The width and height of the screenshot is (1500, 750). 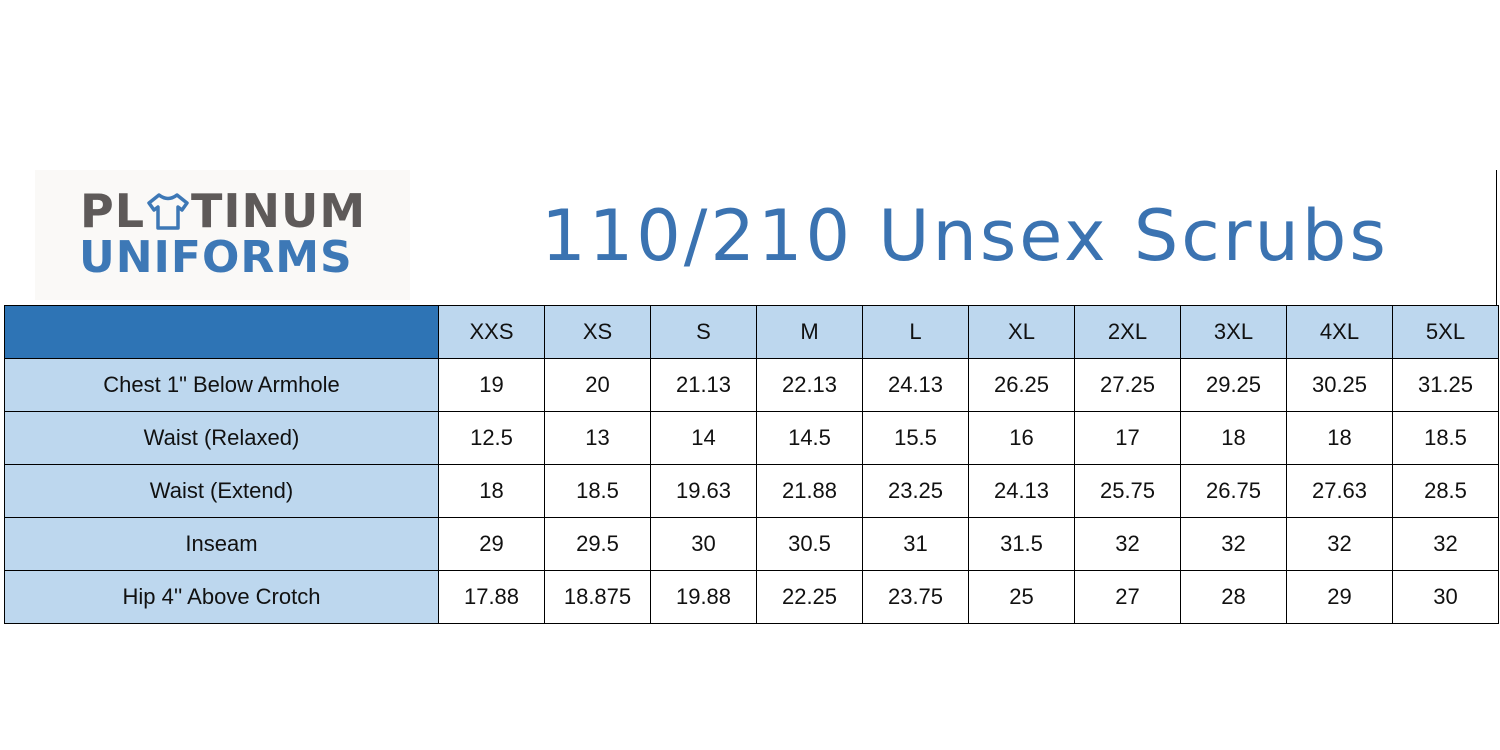 I want to click on size-header: L, so click(x=915, y=332).